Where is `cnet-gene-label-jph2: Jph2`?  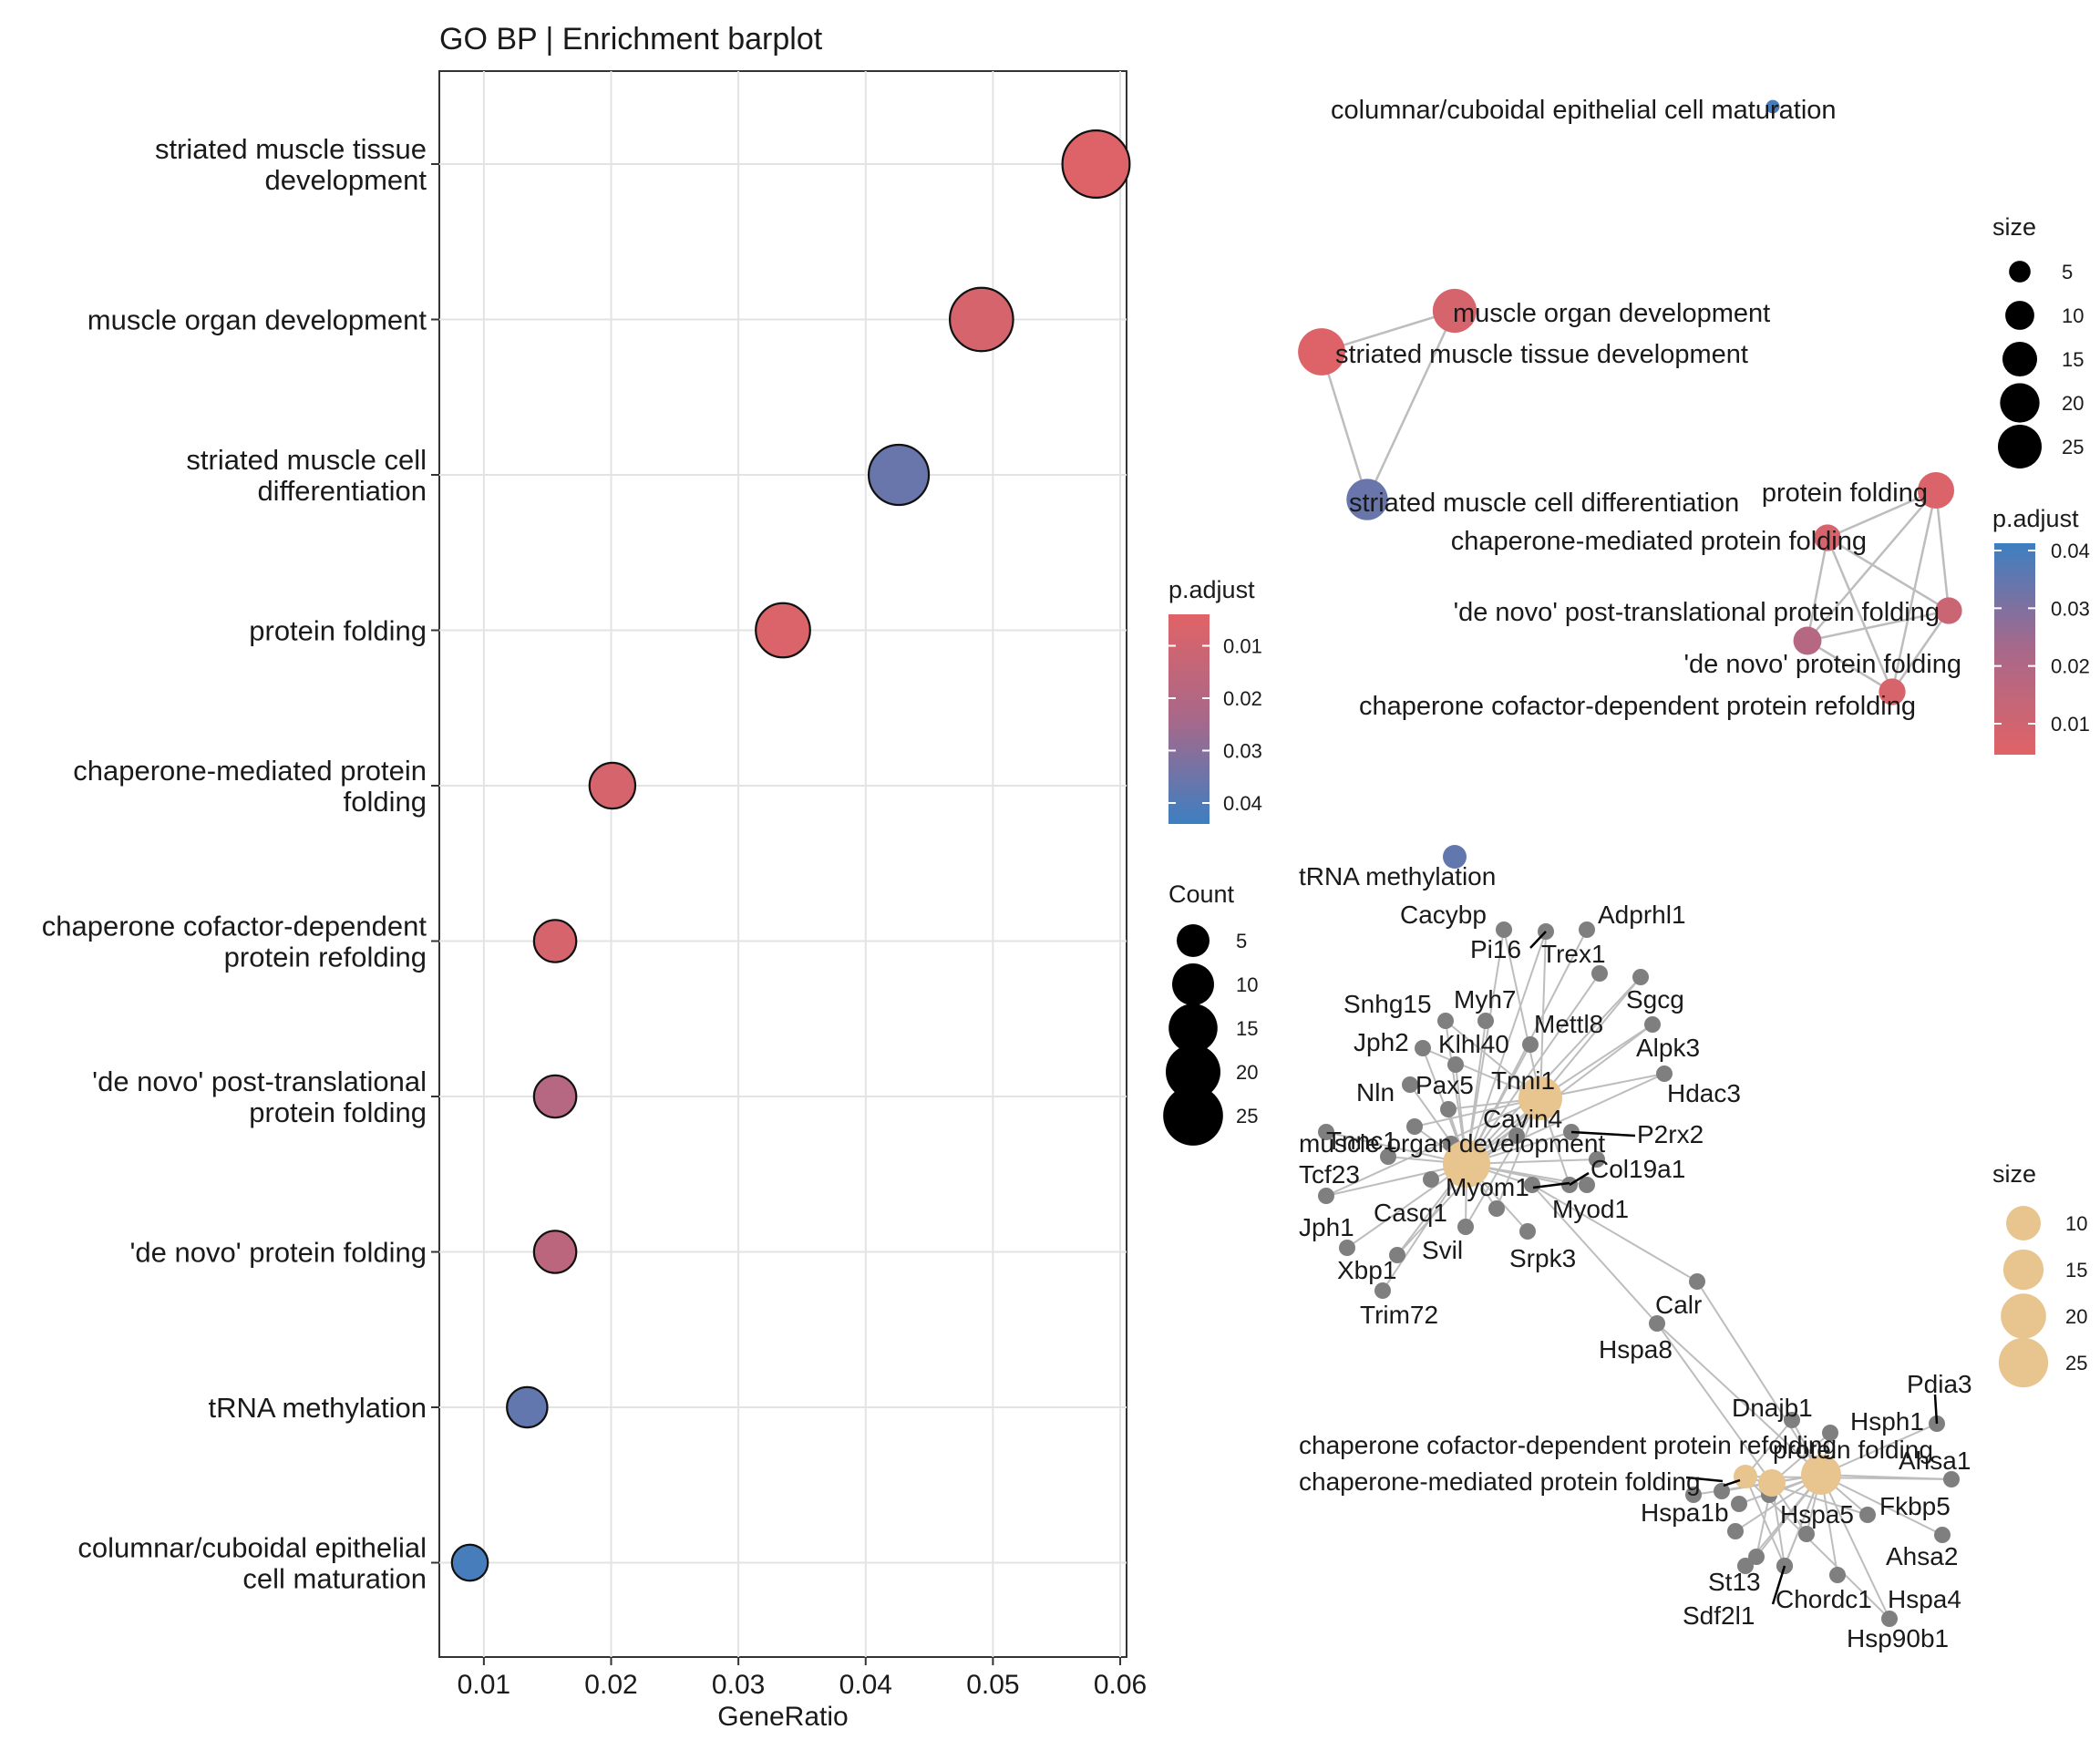 cnet-gene-label-jph2: Jph2 is located at coordinates (1382, 1042).